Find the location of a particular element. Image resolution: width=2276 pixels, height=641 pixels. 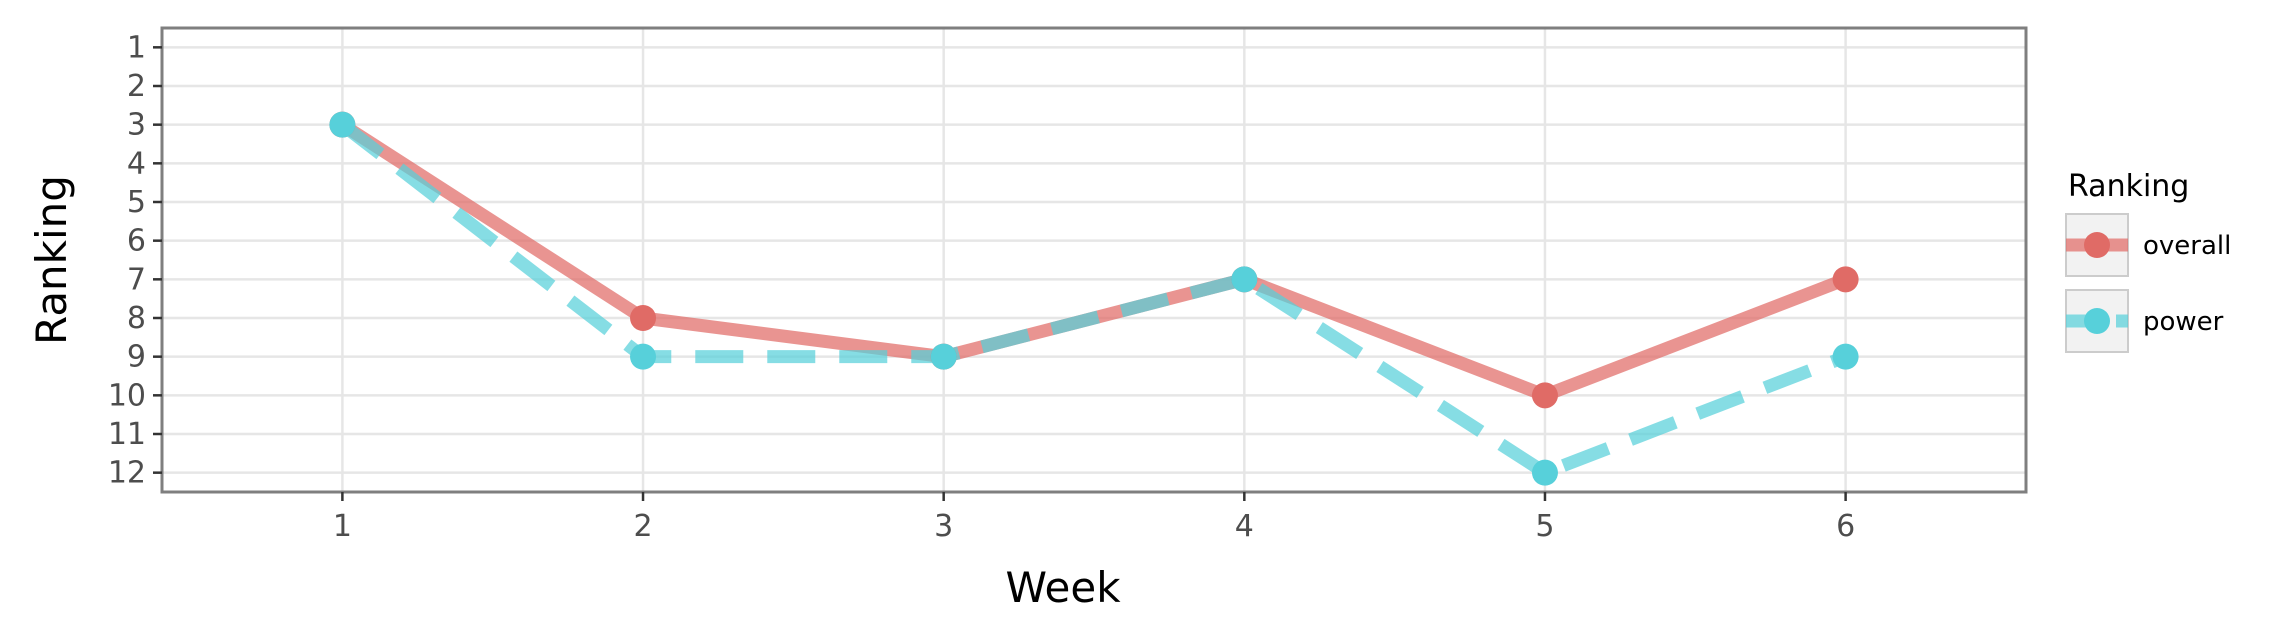

legend: Ranking overall power is located at coordinates (2148, 261).